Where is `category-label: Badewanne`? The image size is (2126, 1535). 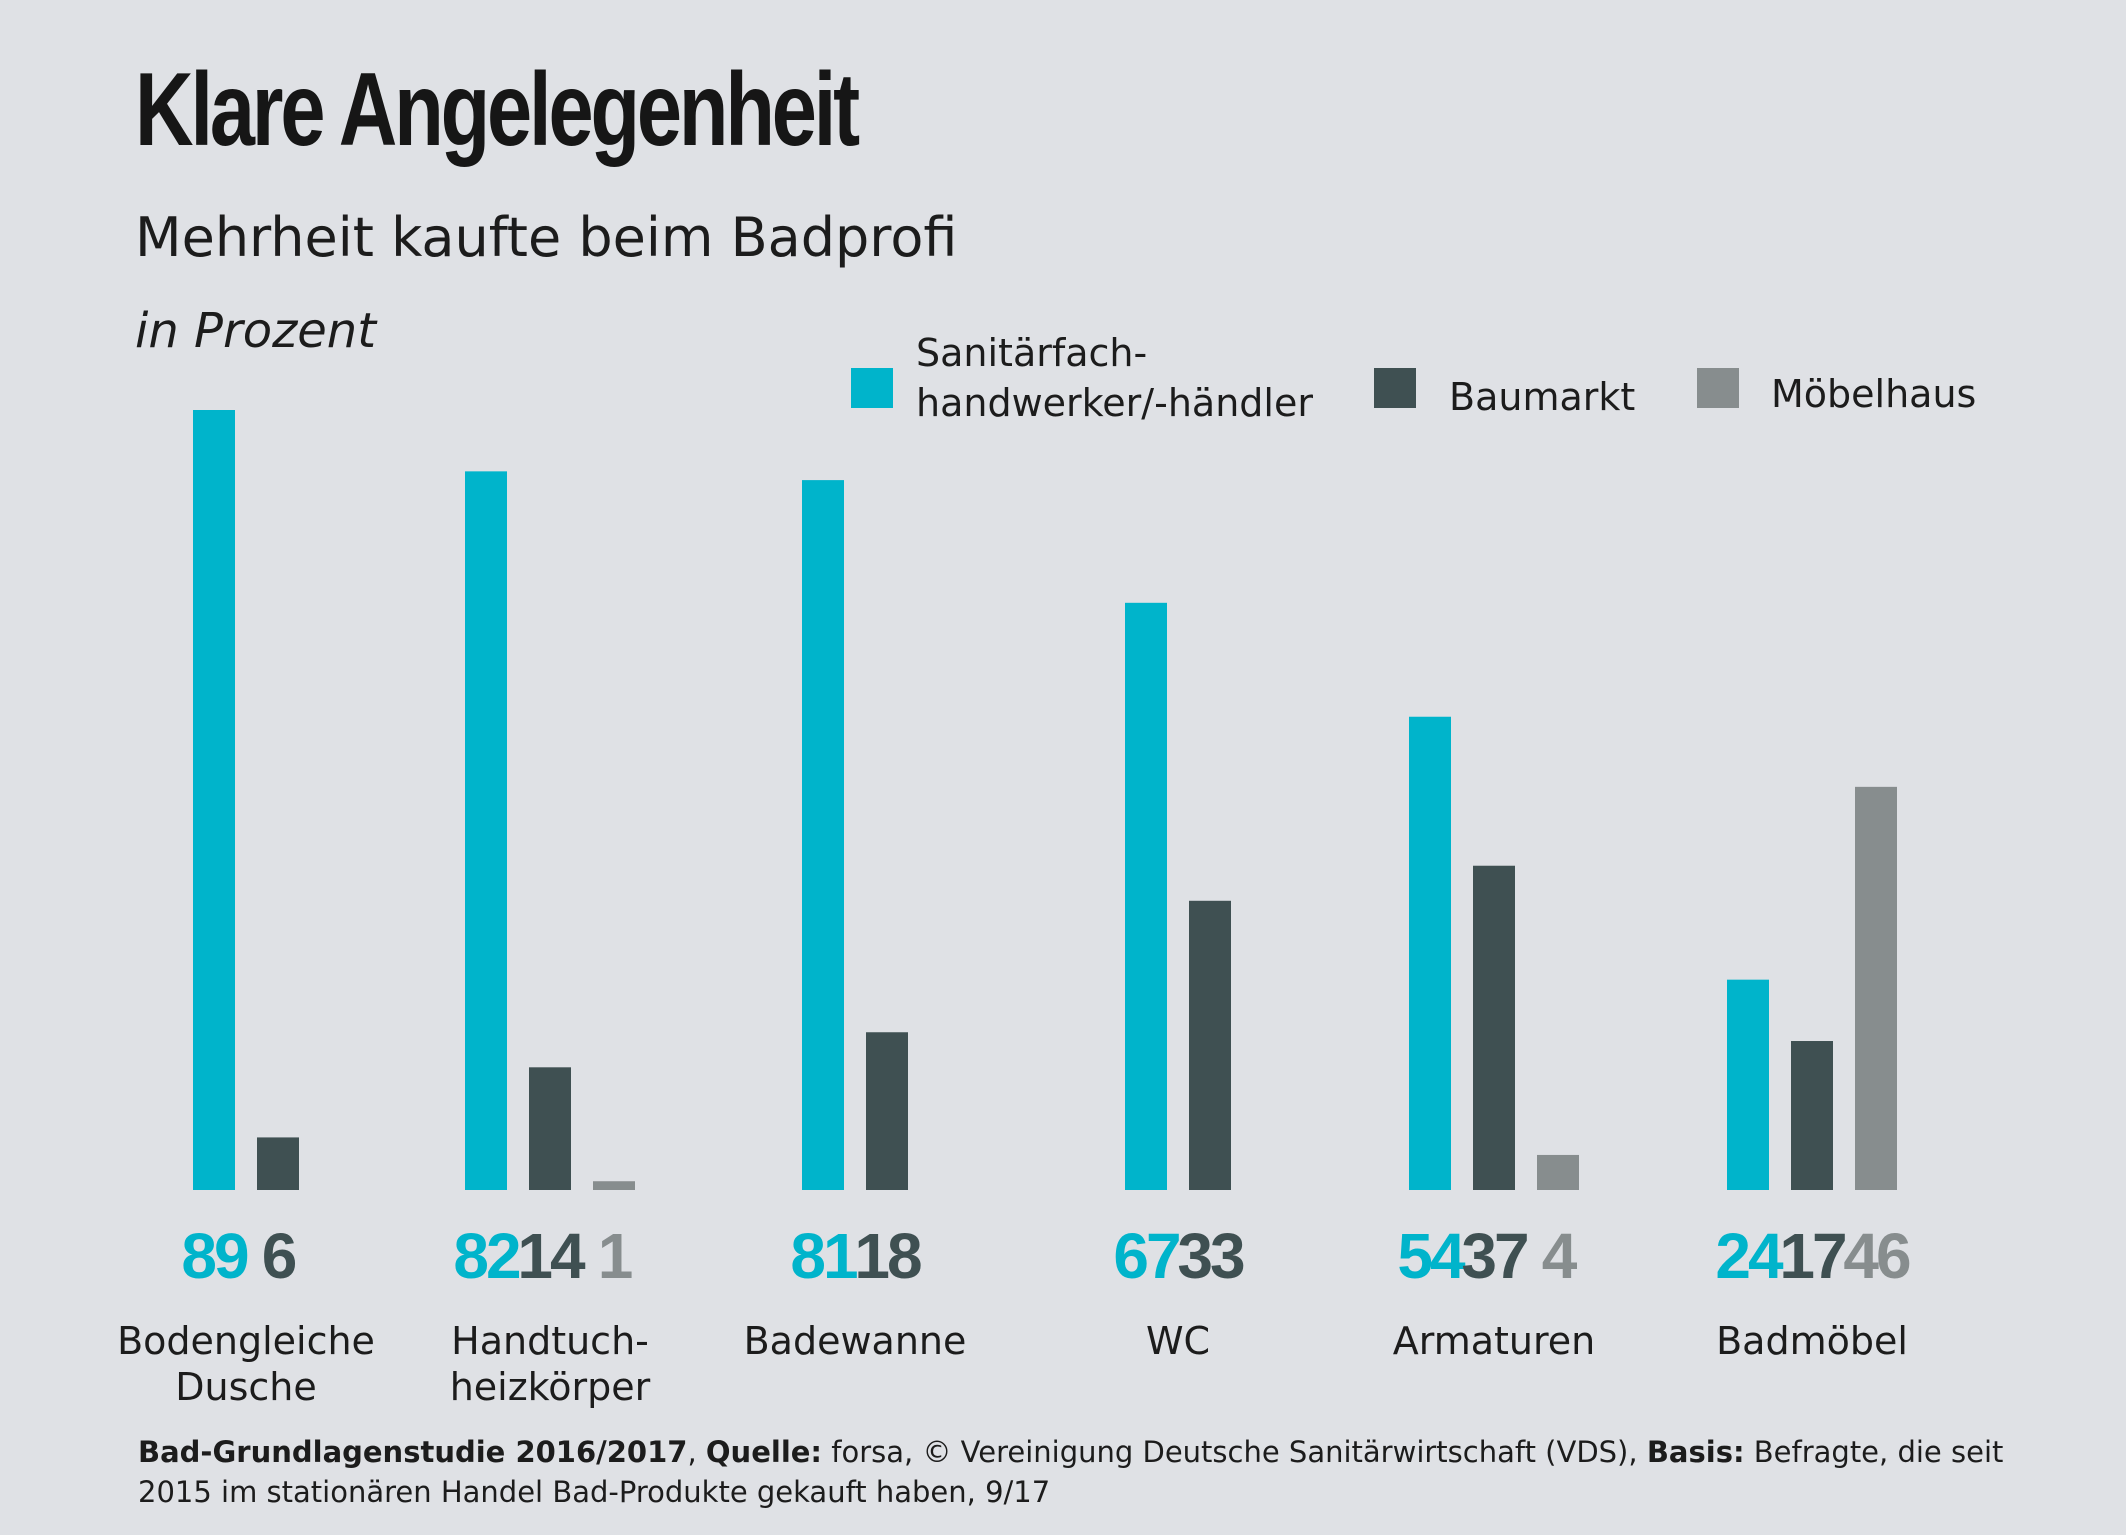 category-label: Badewanne is located at coordinates (855, 1341).